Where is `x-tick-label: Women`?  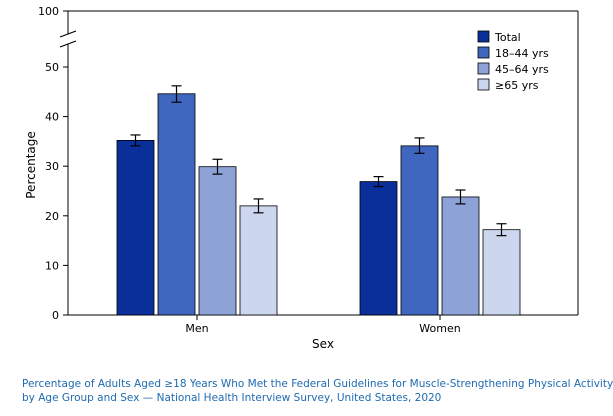 x-tick-label: Women is located at coordinates (439, 328).